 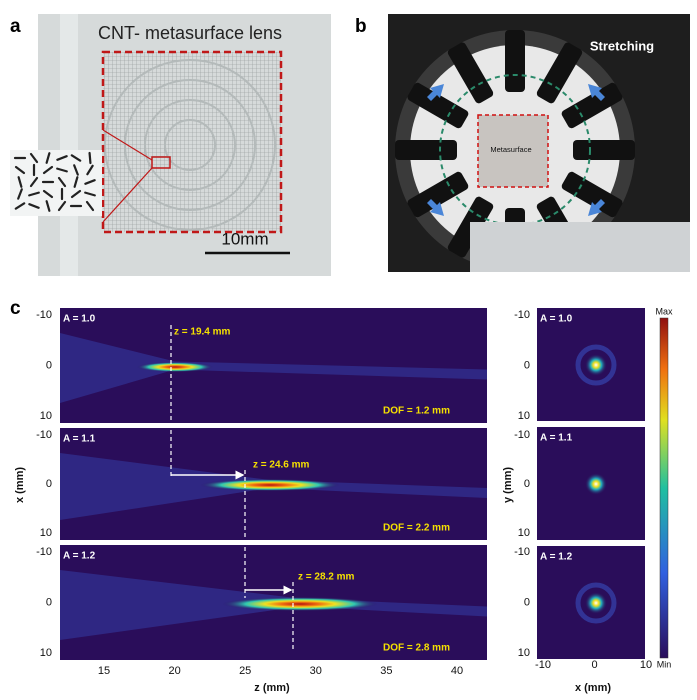 I want to click on panel-label: a, so click(x=15, y=26).